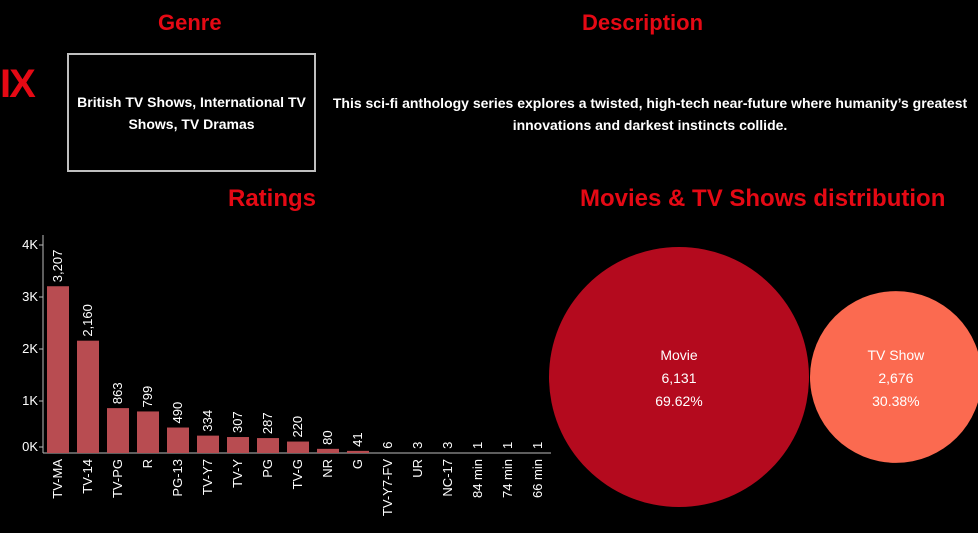 The height and width of the screenshot is (533, 978). Describe the element at coordinates (117, 393) in the screenshot. I see `bar-value-label: 863` at that location.